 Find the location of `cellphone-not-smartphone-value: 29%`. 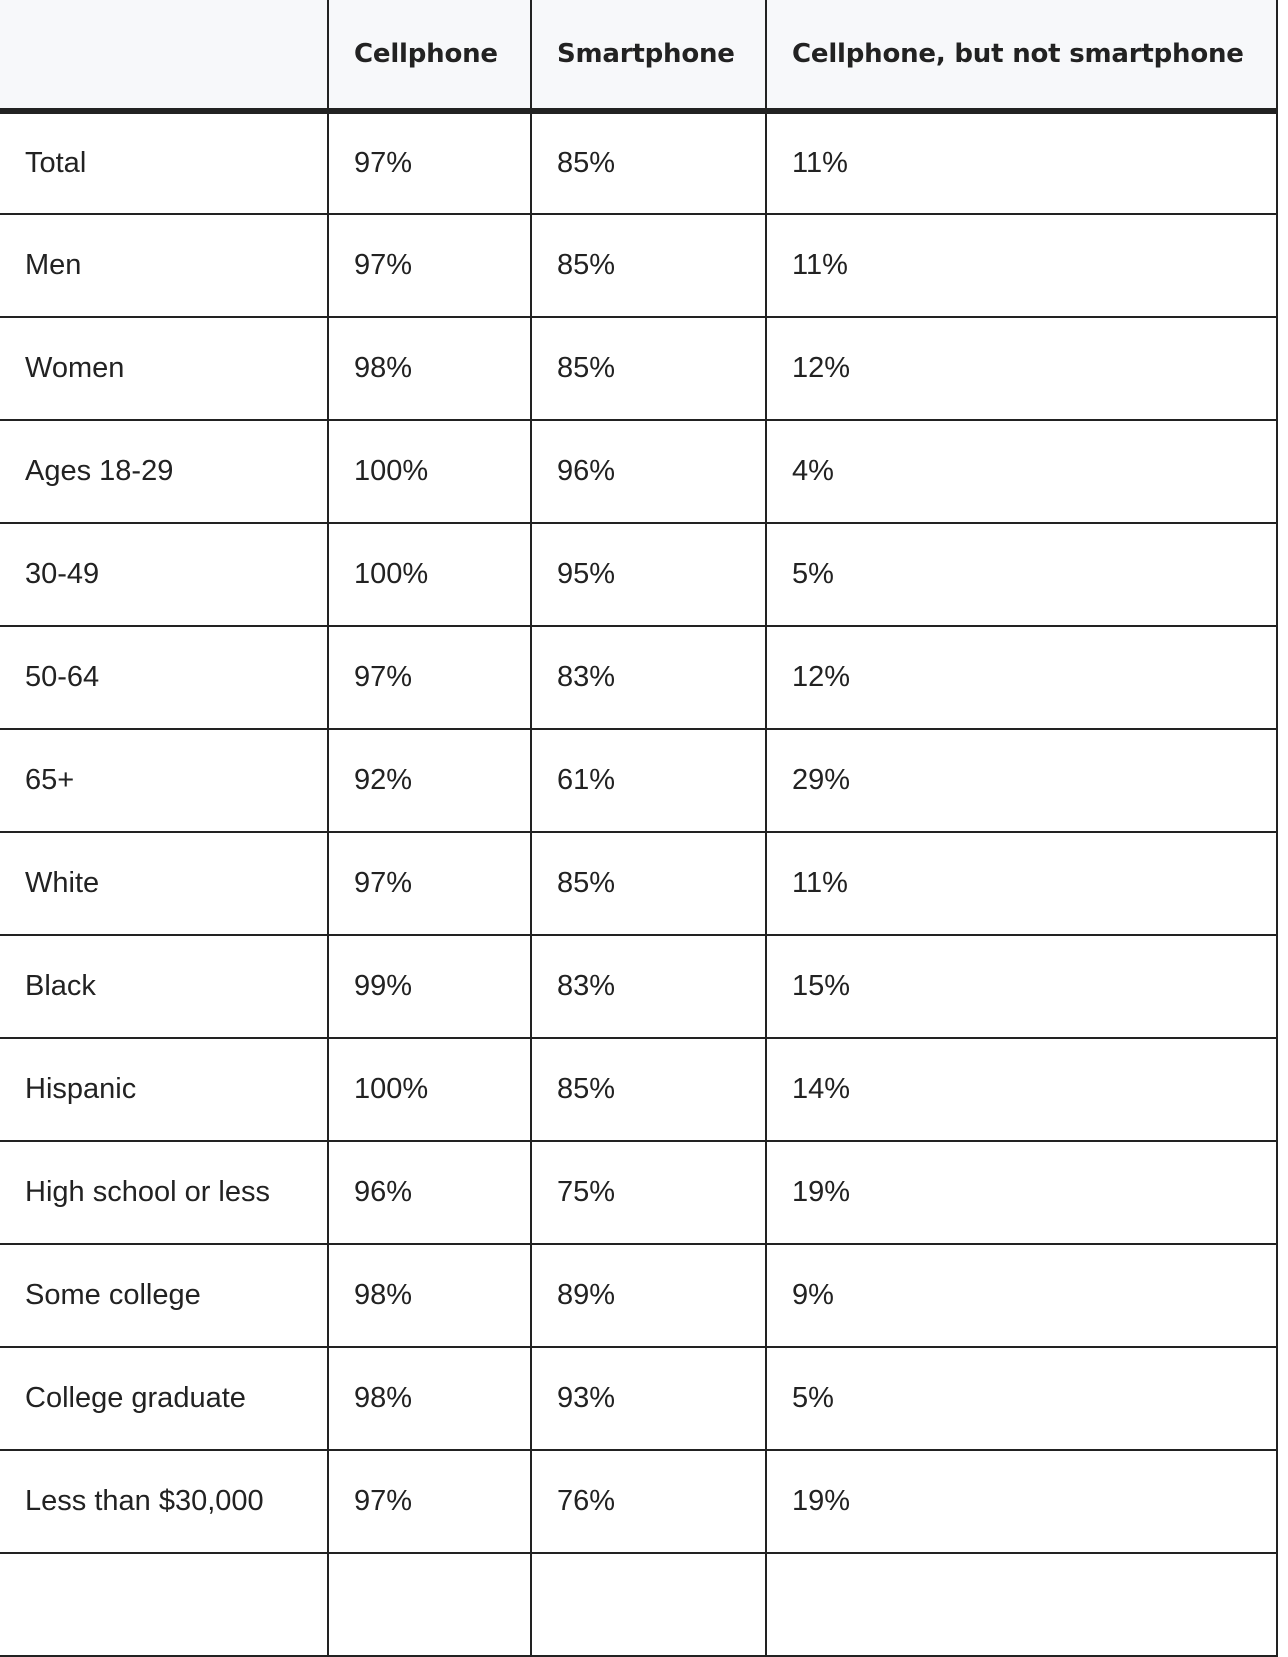

cellphone-not-smartphone-value: 29% is located at coordinates (1021, 780).